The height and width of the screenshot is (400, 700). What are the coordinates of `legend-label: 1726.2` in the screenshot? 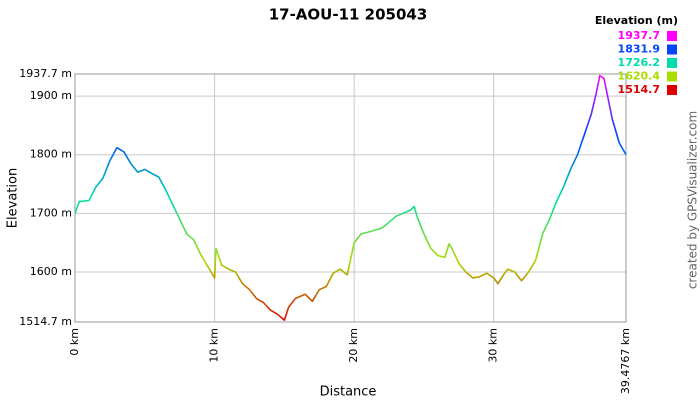 It's located at (639, 62).